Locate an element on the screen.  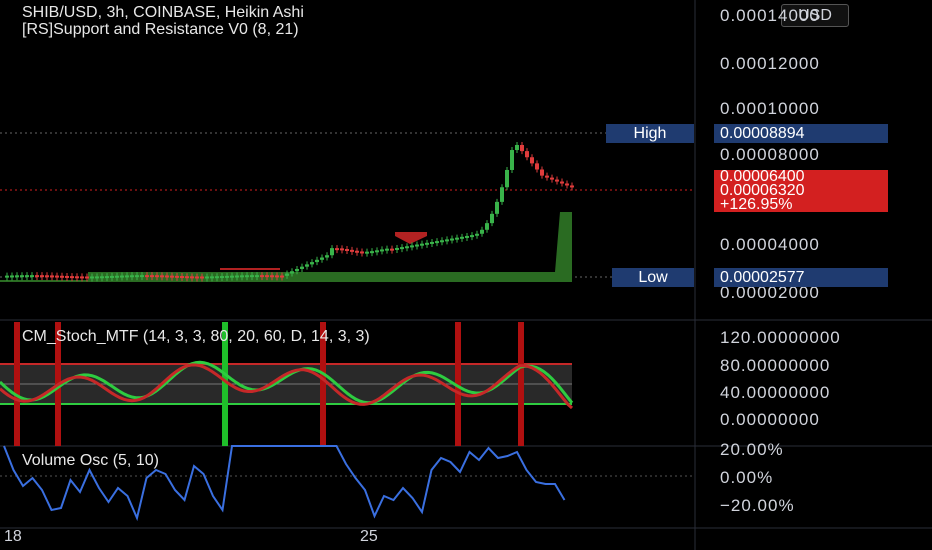
resistance-mark-arrow is located at coordinates (411, 240).